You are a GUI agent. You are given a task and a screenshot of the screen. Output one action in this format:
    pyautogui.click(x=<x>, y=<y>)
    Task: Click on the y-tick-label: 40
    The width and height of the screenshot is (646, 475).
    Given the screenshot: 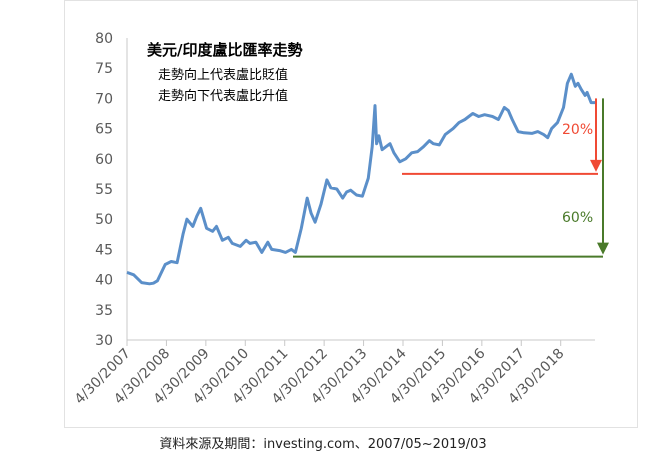 What is the action you would take?
    pyautogui.click(x=104, y=281)
    